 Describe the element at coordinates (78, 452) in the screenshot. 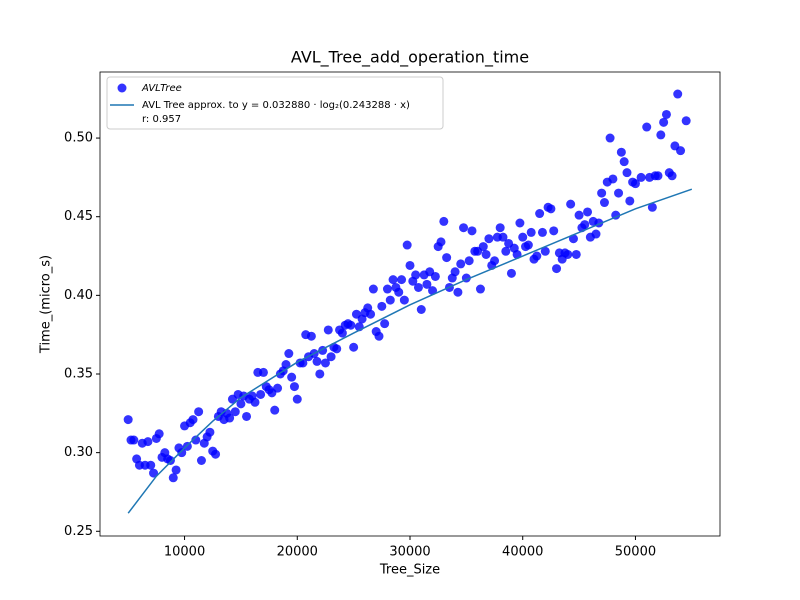

I see `y-tick-label: 0.30` at that location.